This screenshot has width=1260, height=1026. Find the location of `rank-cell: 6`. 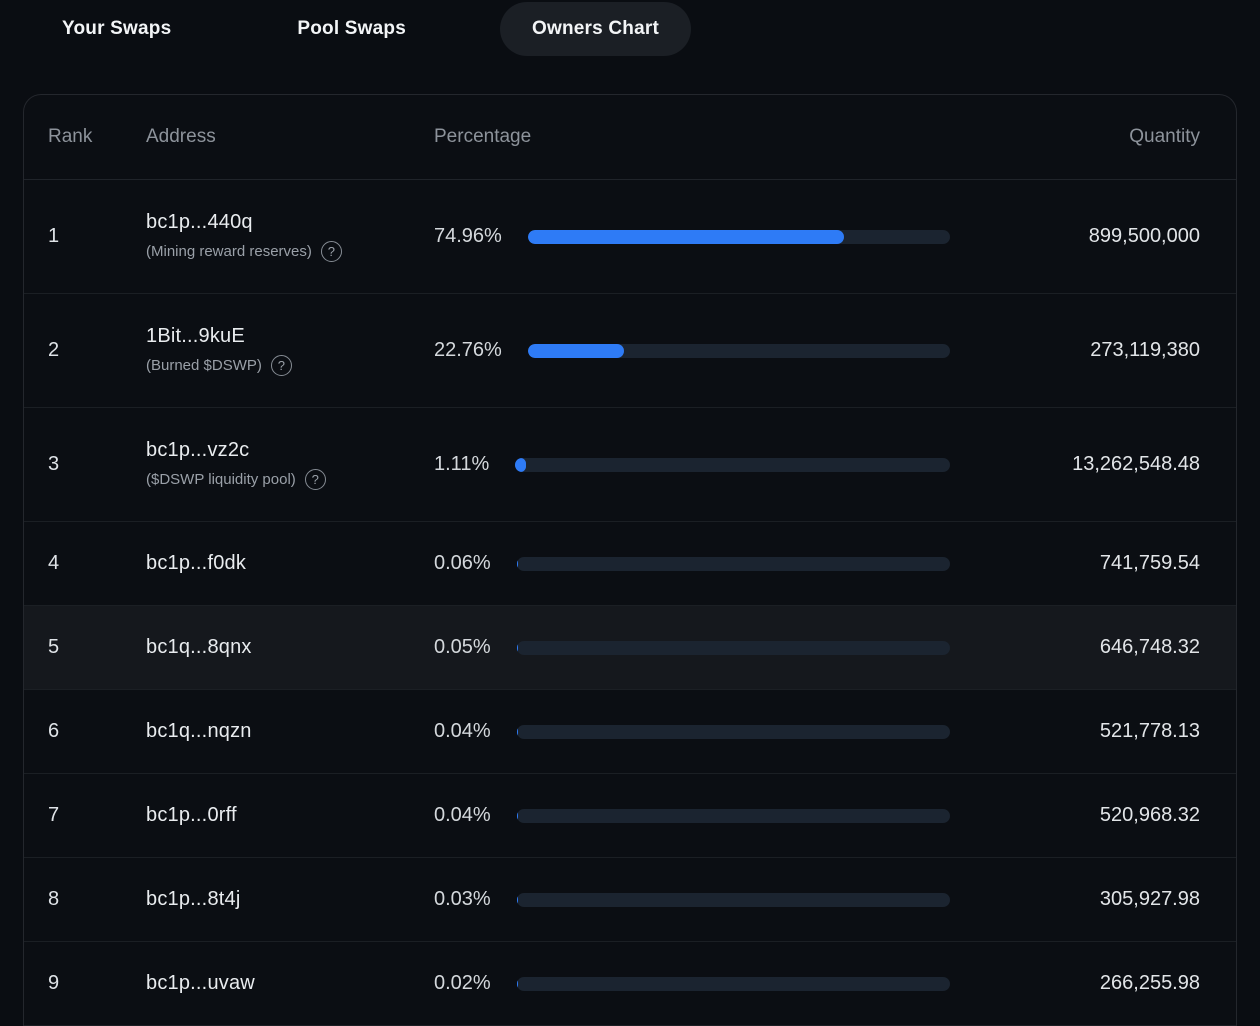

rank-cell: 6 is located at coordinates (54, 731).